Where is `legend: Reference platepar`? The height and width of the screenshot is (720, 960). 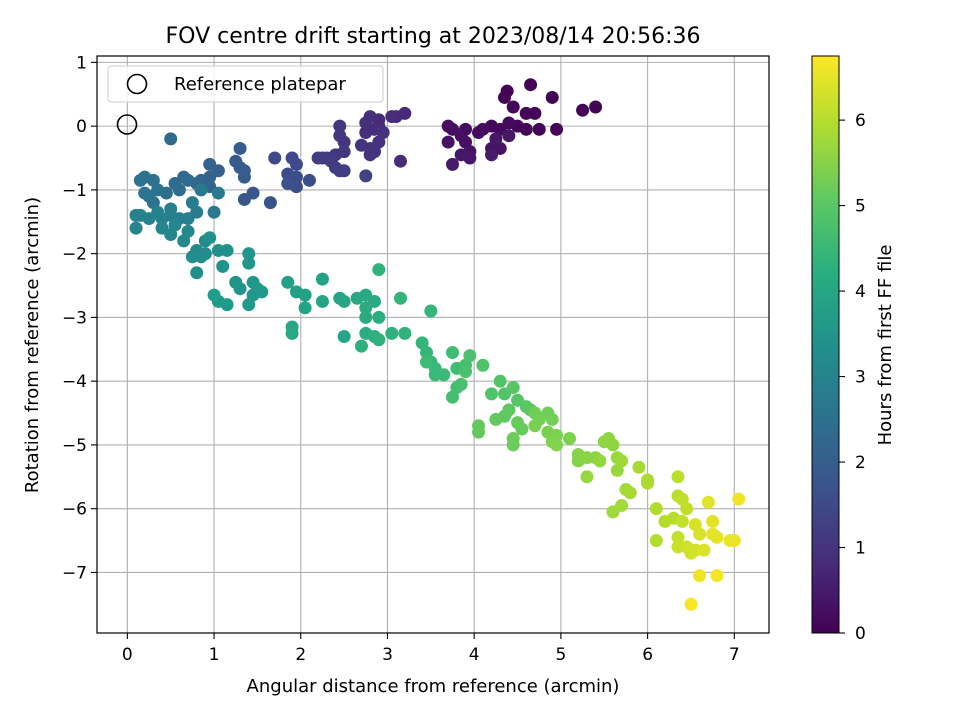 legend: Reference platepar is located at coordinates (245, 84).